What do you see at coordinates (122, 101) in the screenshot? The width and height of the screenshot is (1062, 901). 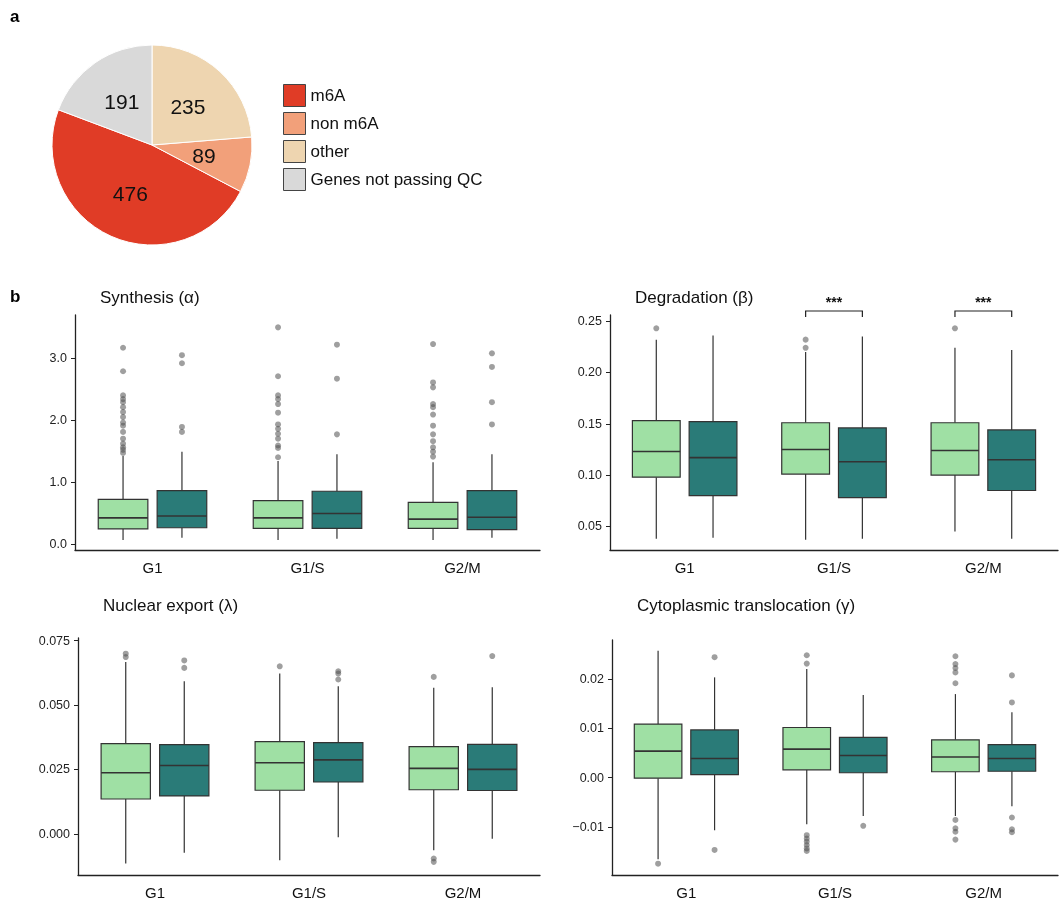 I see `data-label: 191` at bounding box center [122, 101].